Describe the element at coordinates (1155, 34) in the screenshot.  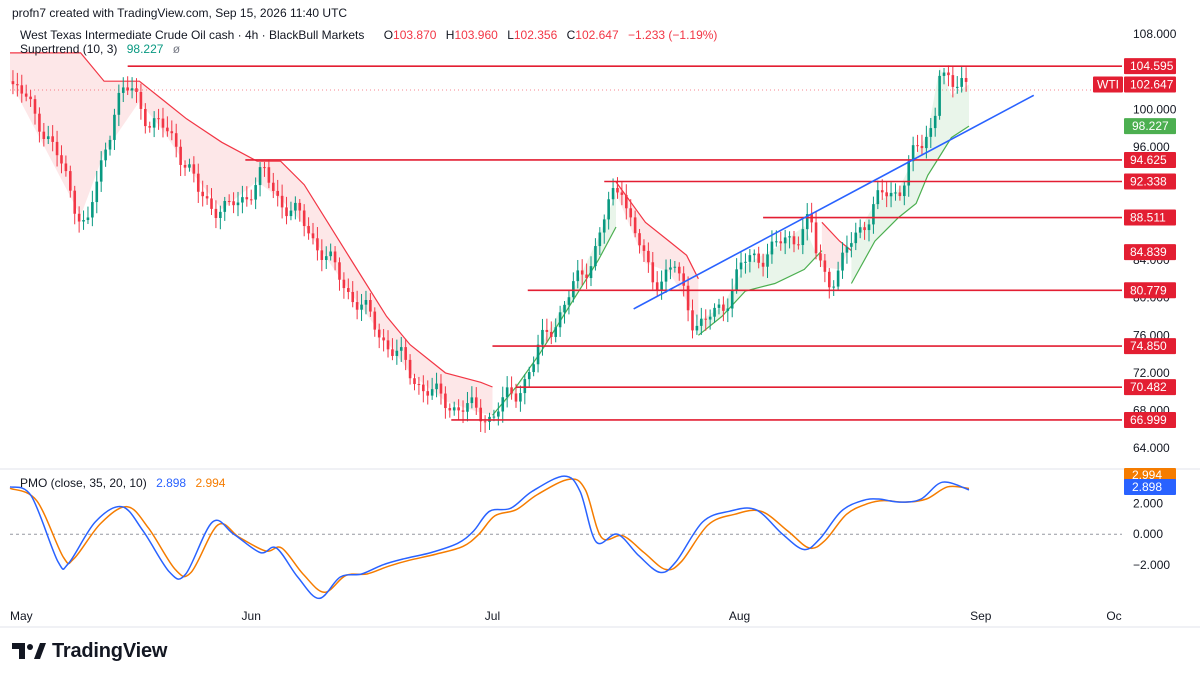
I see `y-tick-label: 108.000` at that location.